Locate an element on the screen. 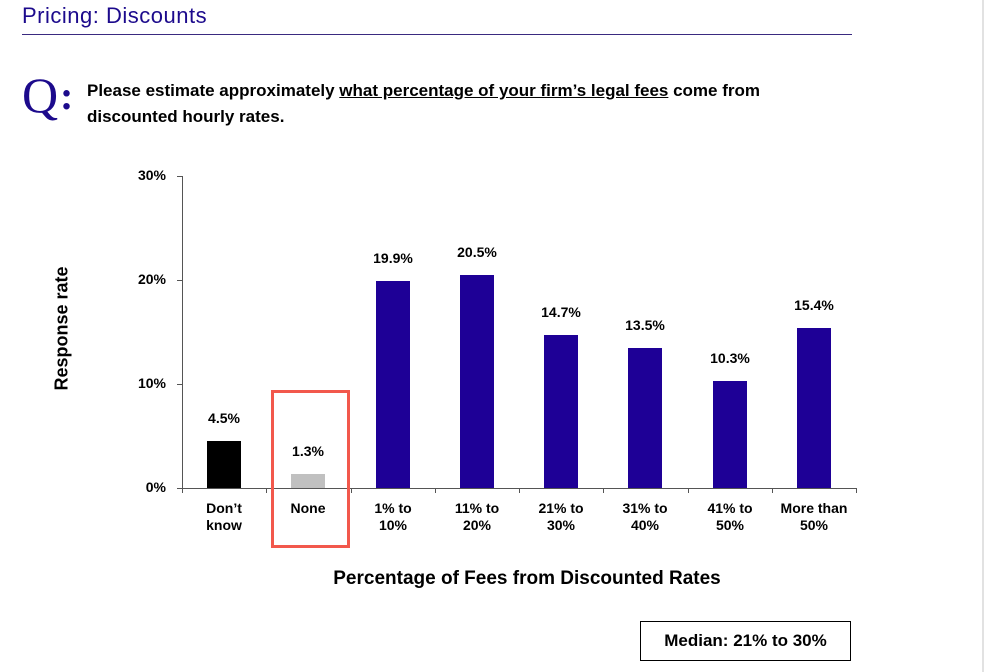  category-label: 41% to 50% is located at coordinates (730, 517).